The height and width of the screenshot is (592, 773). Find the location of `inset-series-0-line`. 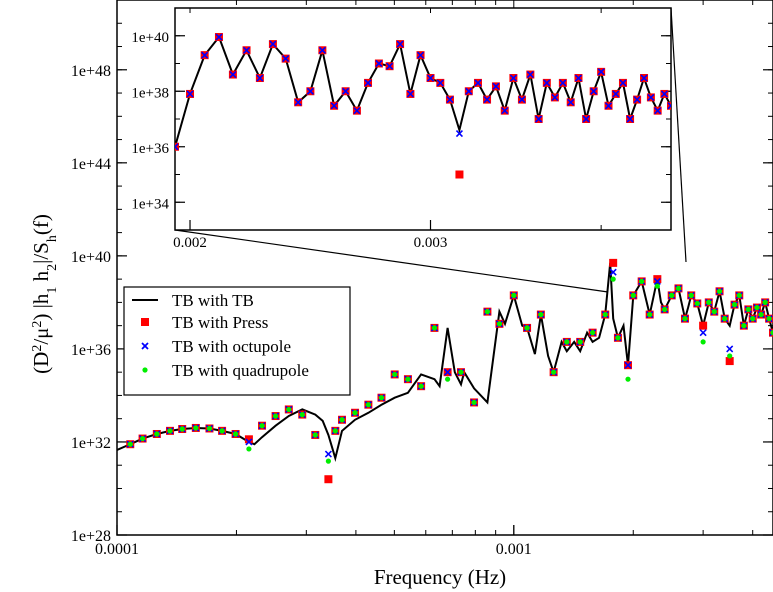

inset-series-0-line is located at coordinates (423, 91).